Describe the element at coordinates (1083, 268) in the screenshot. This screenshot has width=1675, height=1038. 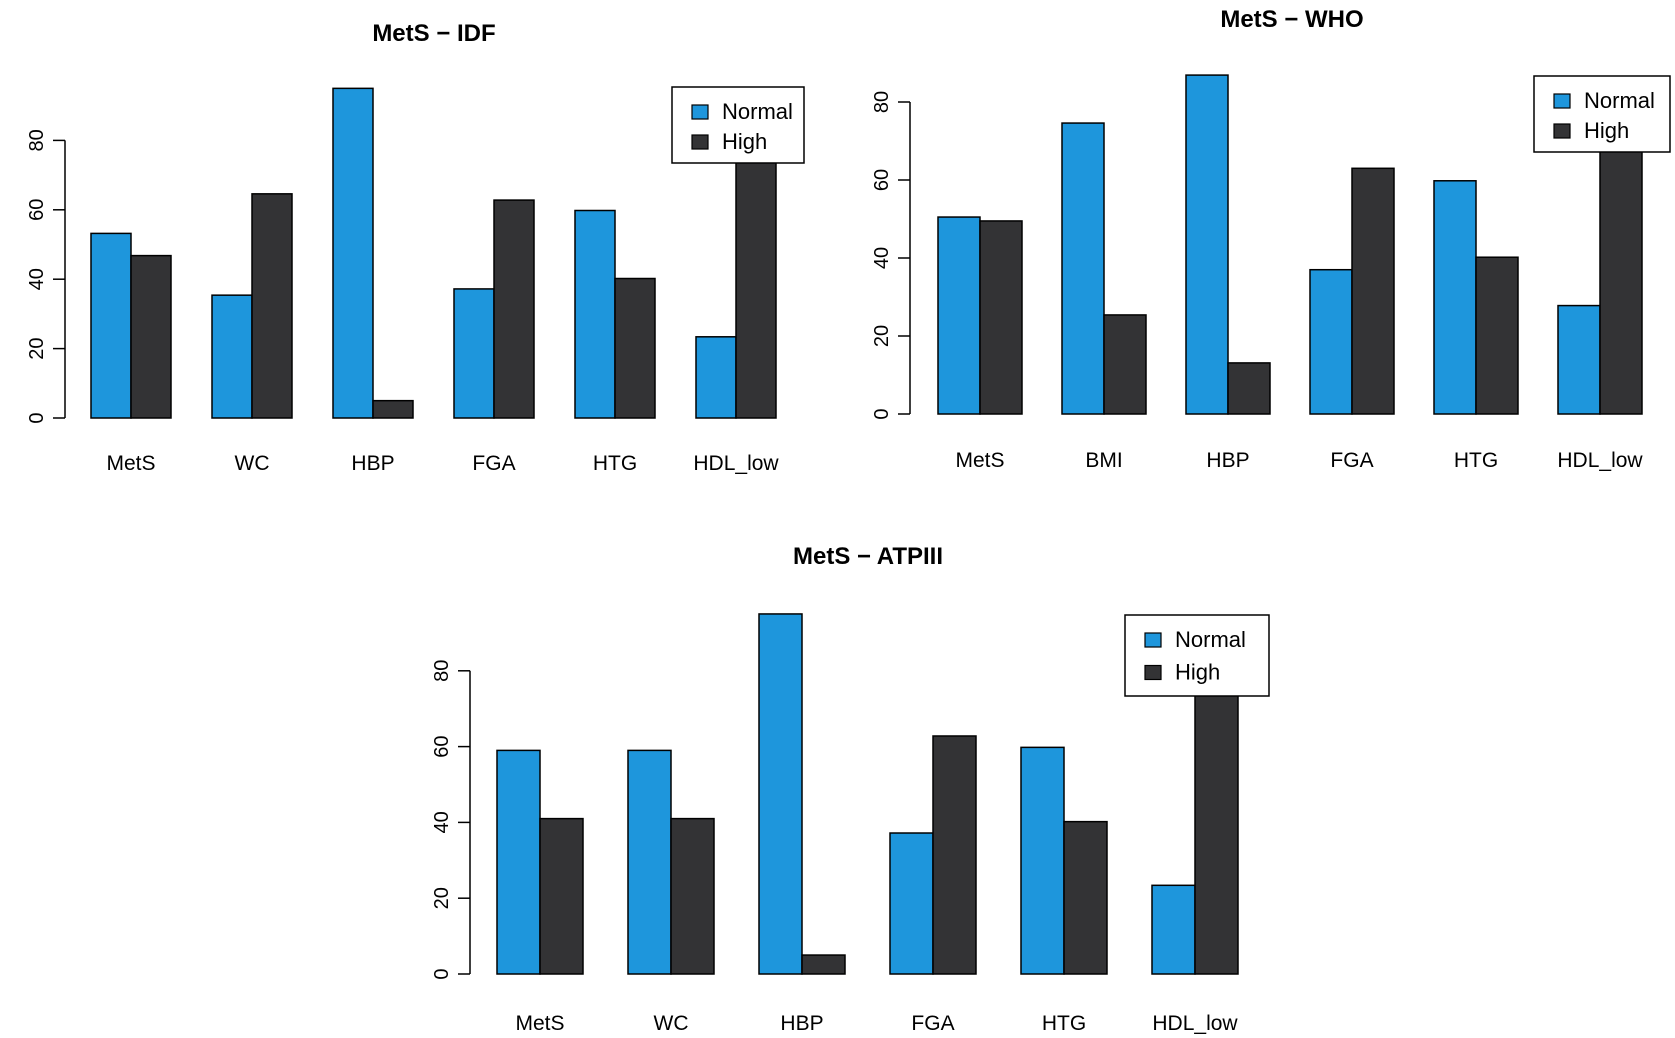
I see `bar-normal-bmi` at that location.